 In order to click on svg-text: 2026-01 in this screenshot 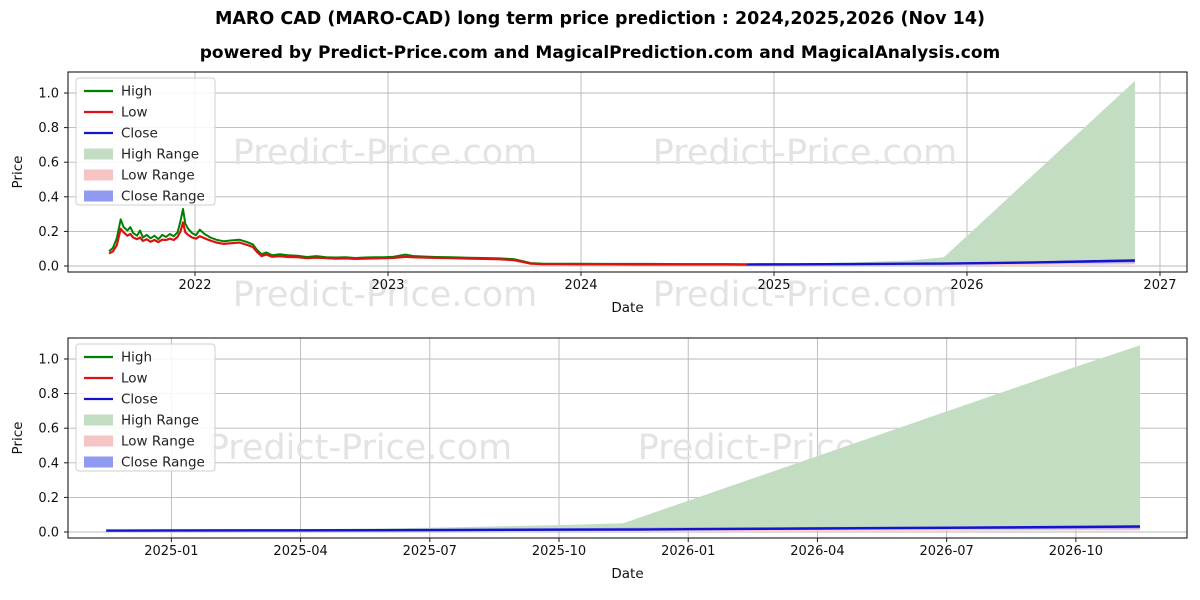, I will do `click(688, 551)`.